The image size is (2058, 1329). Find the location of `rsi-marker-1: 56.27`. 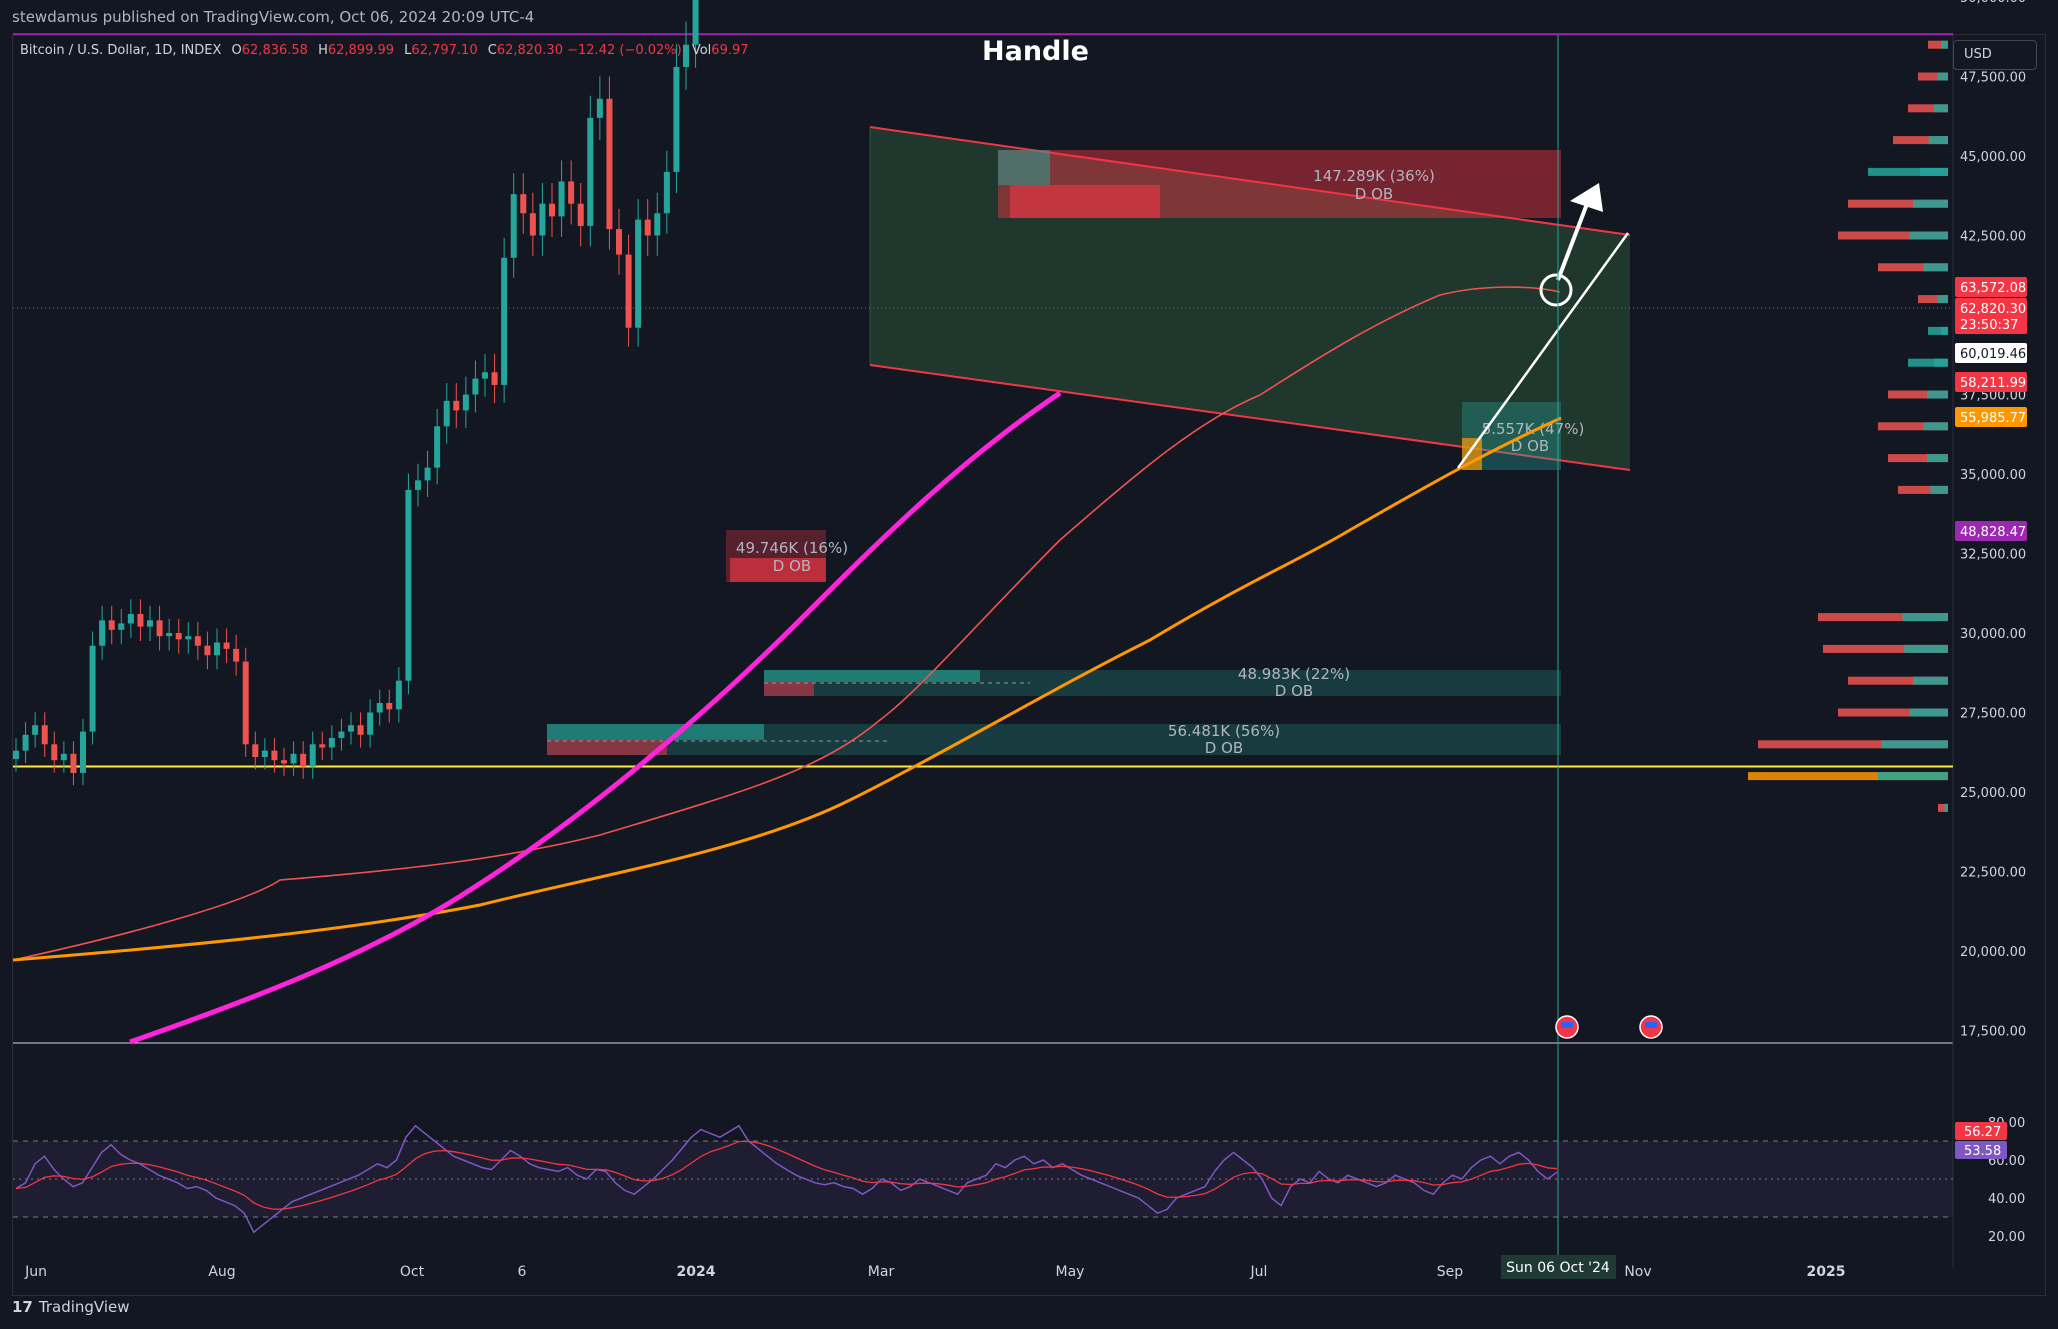

rsi-marker-1: 56.27 is located at coordinates (1981, 1131).